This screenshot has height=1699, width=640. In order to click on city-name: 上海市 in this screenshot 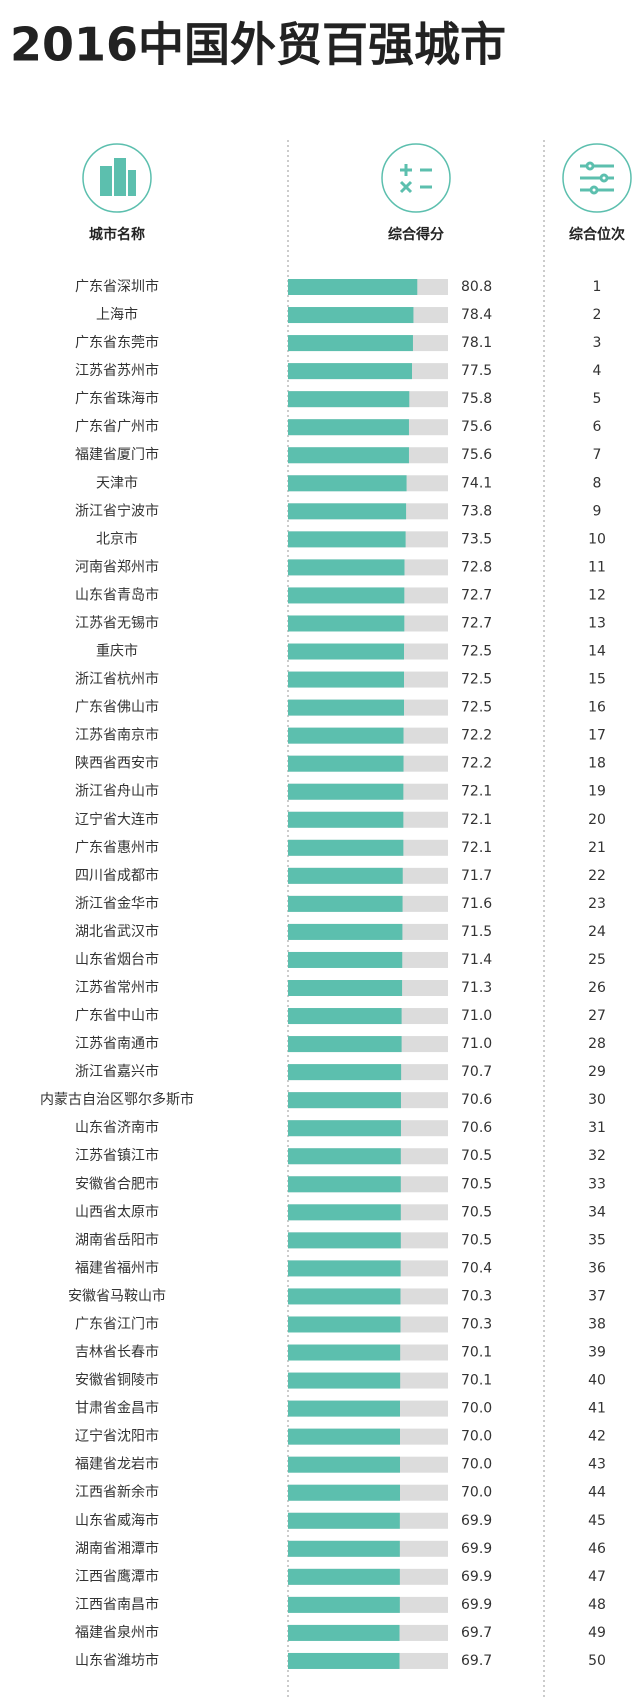, I will do `click(117, 314)`.